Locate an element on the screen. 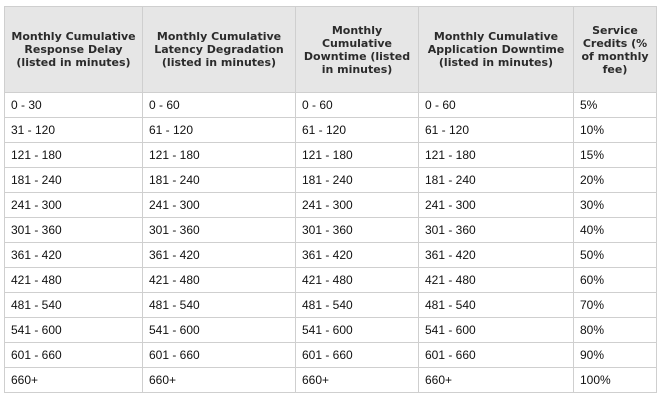  cell-latency-degradation: 121 - 180 is located at coordinates (219, 155).